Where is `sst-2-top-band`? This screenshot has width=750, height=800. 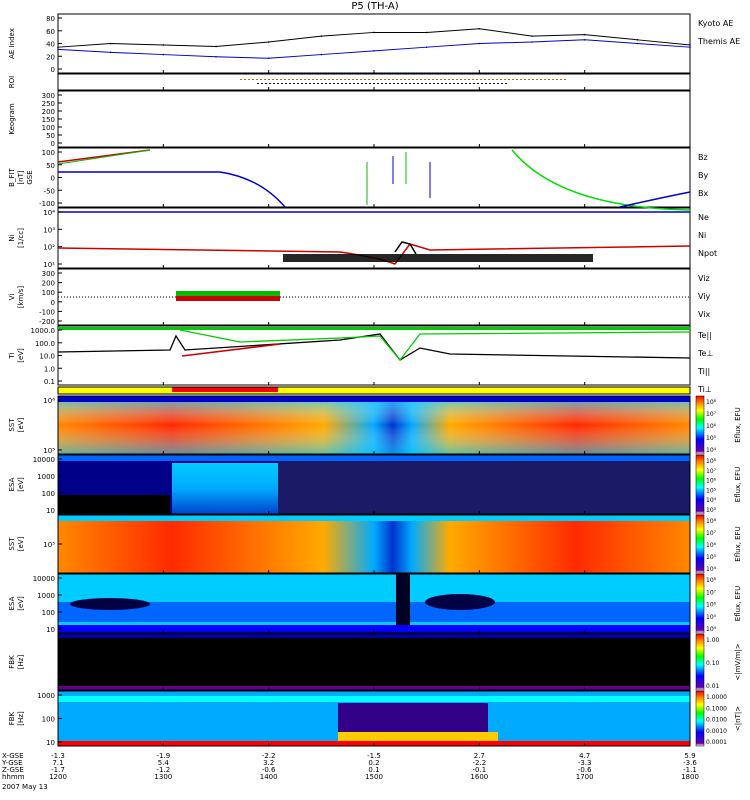
sst-2-top-band is located at coordinates (374, 518).